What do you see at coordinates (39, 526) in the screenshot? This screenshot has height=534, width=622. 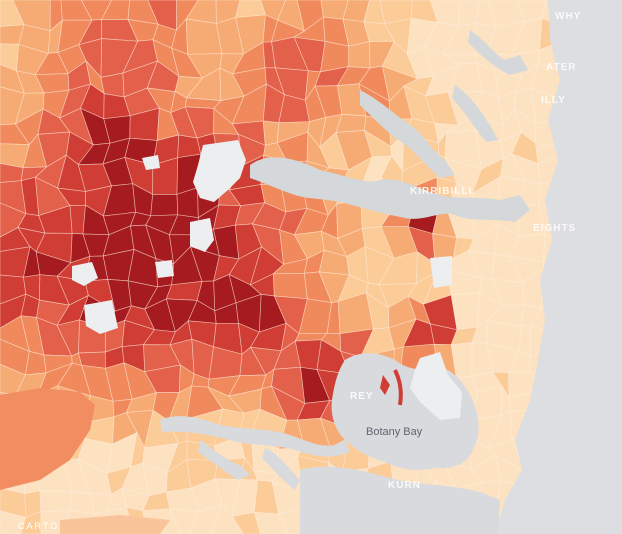 I see `attribution-logo: CARTO` at bounding box center [39, 526].